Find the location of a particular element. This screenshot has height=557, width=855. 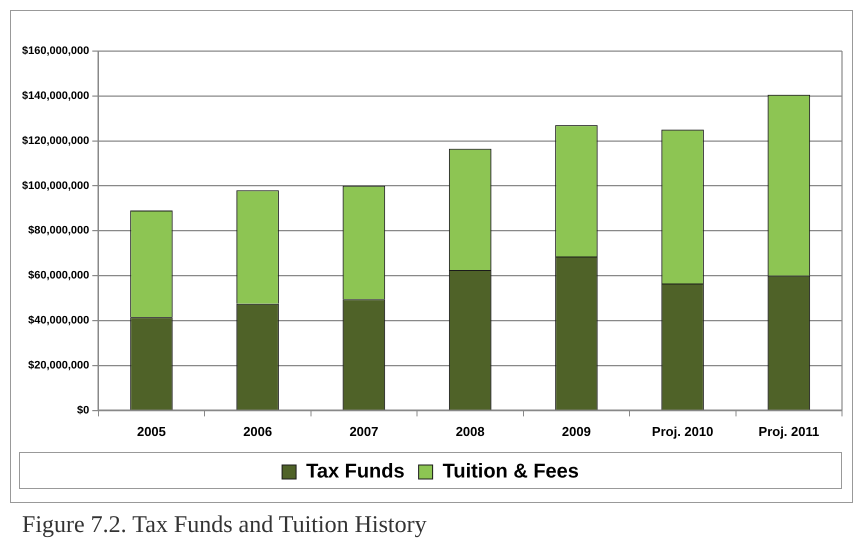

x-tick-label: Proj. 2011 is located at coordinates (789, 431).